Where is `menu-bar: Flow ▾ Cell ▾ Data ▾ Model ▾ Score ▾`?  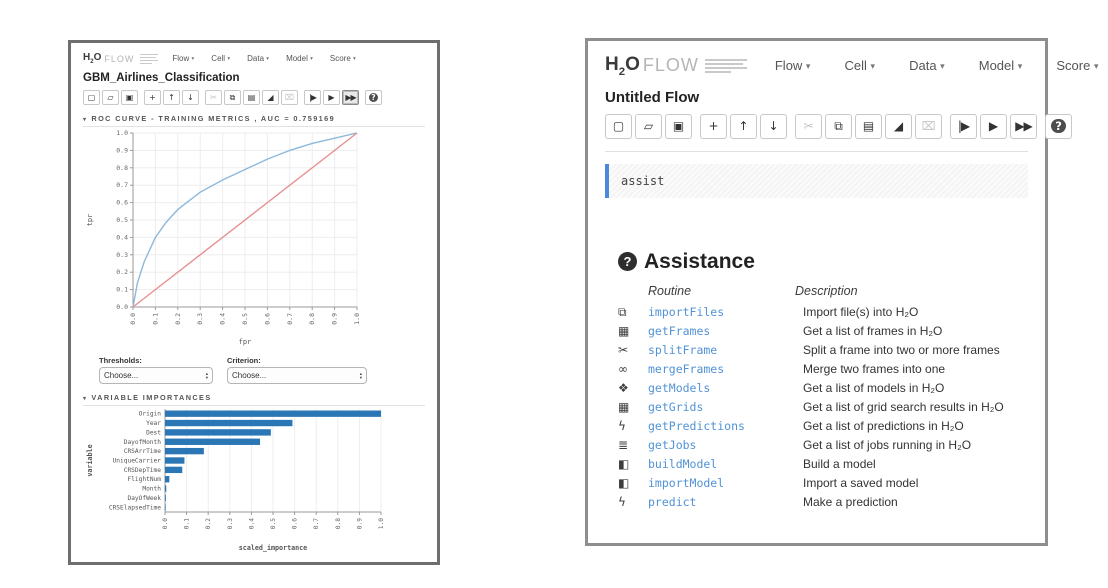 menu-bar: Flow ▾ Cell ▾ Data ▾ Model ▾ Score ▾ is located at coordinates (263, 58).